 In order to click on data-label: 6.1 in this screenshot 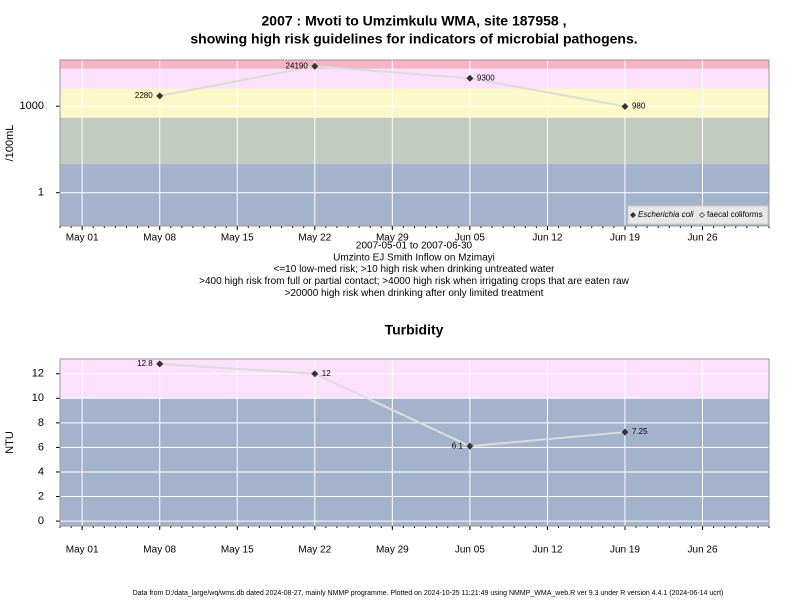, I will do `click(458, 445)`.